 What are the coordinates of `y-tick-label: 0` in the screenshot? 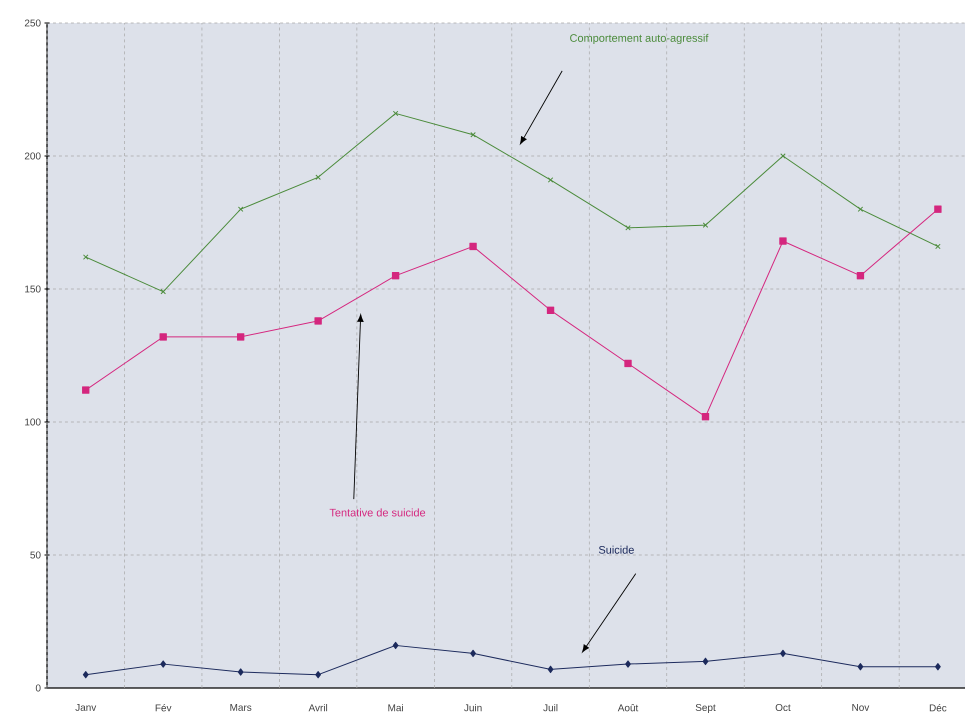 It's located at (38, 688).